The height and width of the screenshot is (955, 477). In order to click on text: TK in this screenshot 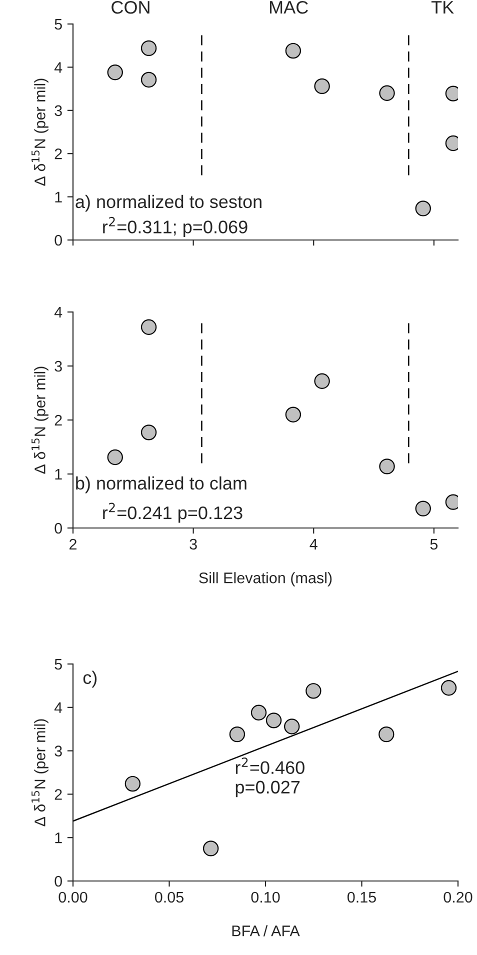, I will do `click(442, 7)`.